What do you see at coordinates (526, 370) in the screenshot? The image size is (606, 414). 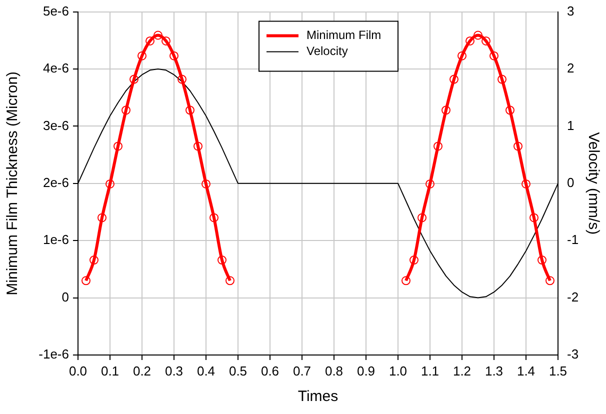 I see `x-tick-label: 1.4` at bounding box center [526, 370].